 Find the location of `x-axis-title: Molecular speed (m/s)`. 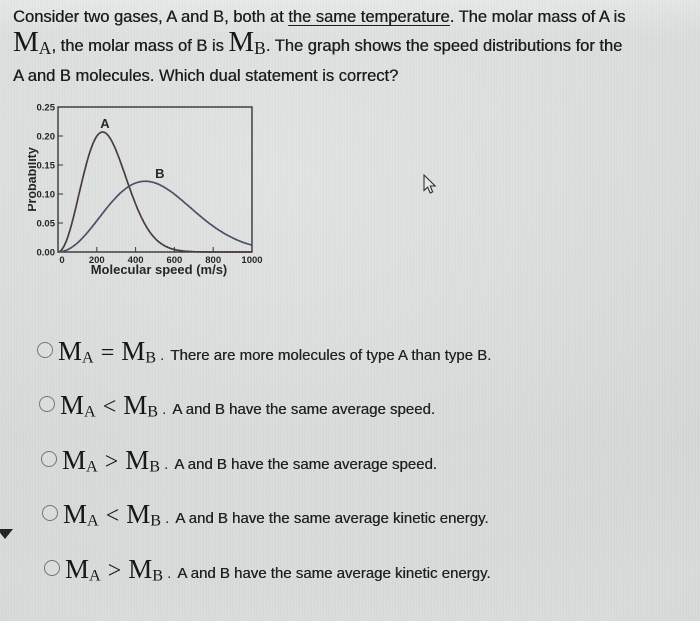

x-axis-title: Molecular speed (m/s) is located at coordinates (159, 269).